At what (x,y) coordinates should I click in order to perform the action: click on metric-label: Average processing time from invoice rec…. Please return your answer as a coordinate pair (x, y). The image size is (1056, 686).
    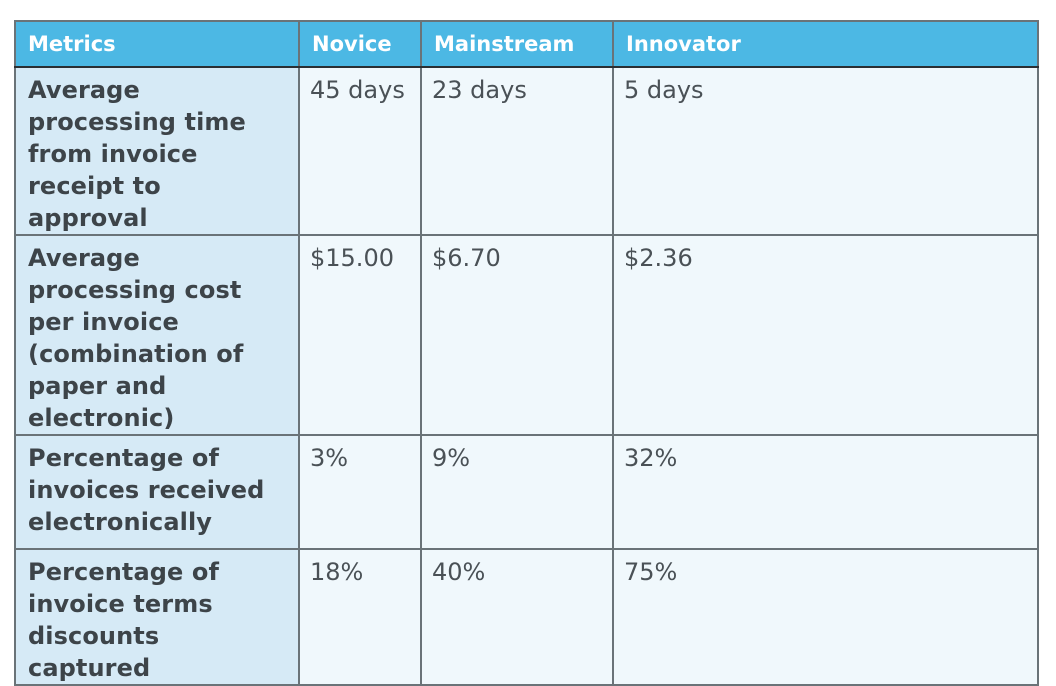
    Looking at the image, I should click on (157, 151).